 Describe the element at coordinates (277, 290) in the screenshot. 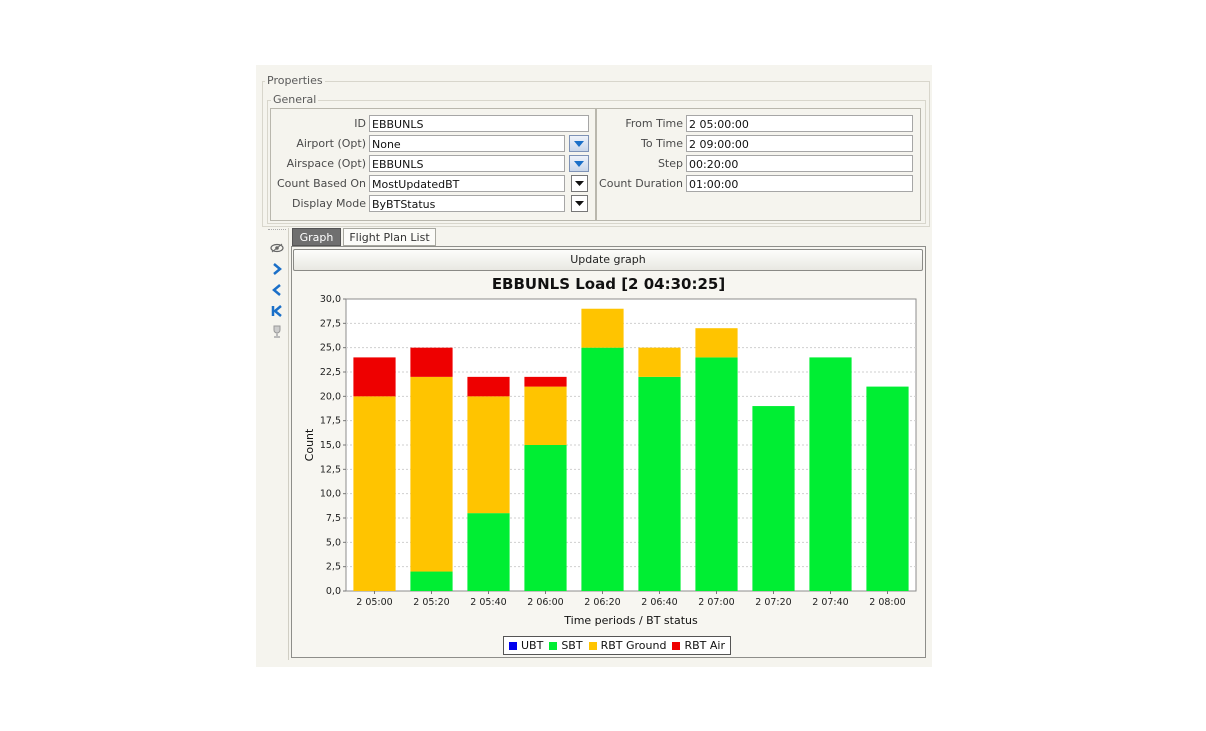

I see `chevron-left-icon` at that location.